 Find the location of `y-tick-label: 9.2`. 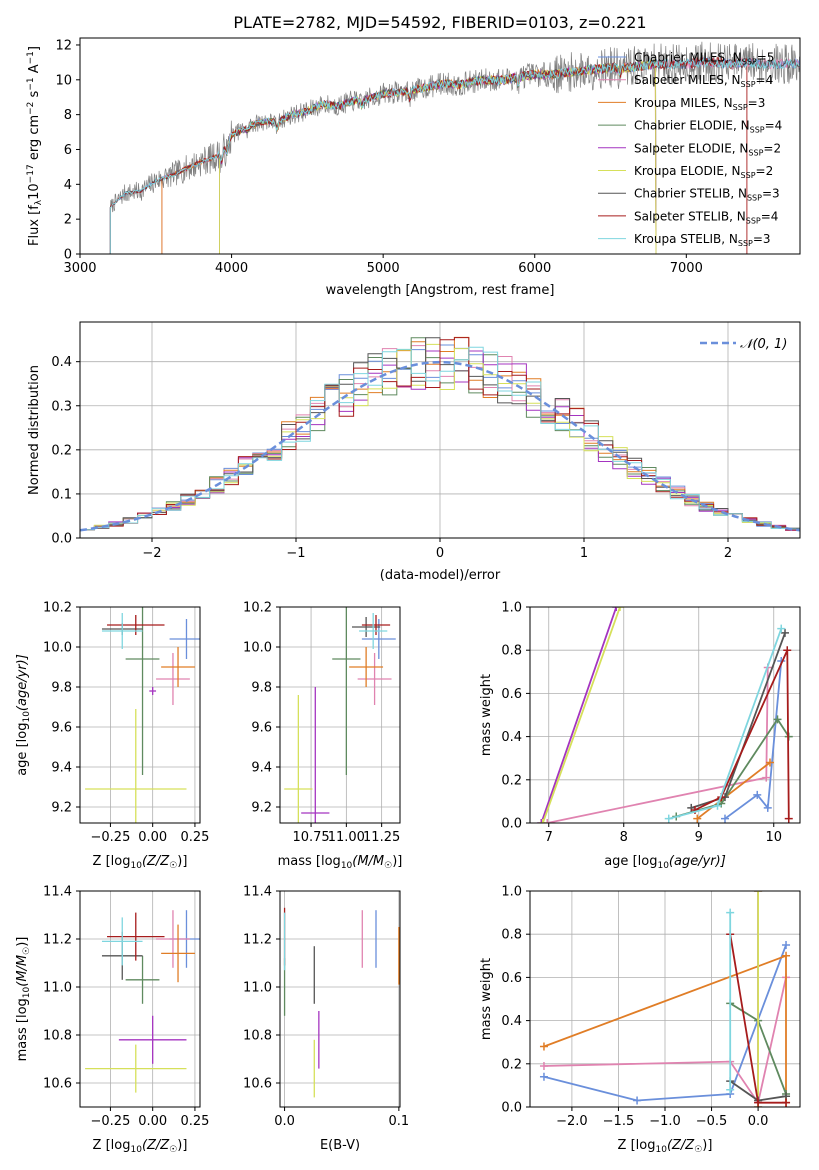

y-tick-label: 9.2 is located at coordinates (261, 808).